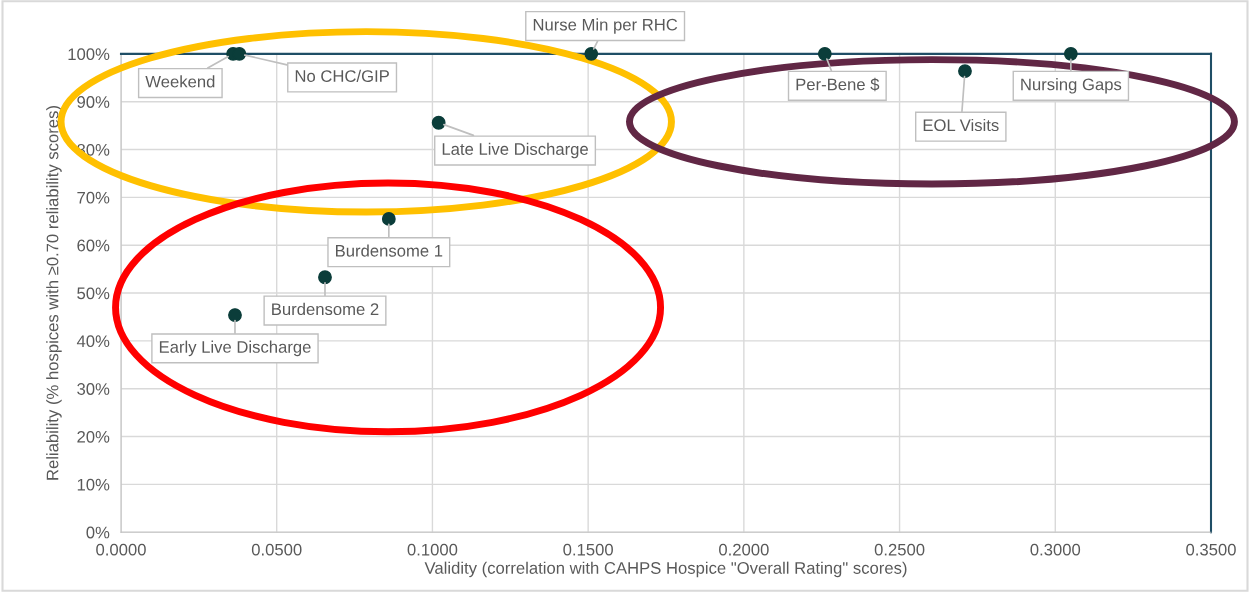 Image resolution: width=1250 pixels, height=592 pixels. What do you see at coordinates (93, 436) in the screenshot?
I see `y-tick-label: 20%` at bounding box center [93, 436].